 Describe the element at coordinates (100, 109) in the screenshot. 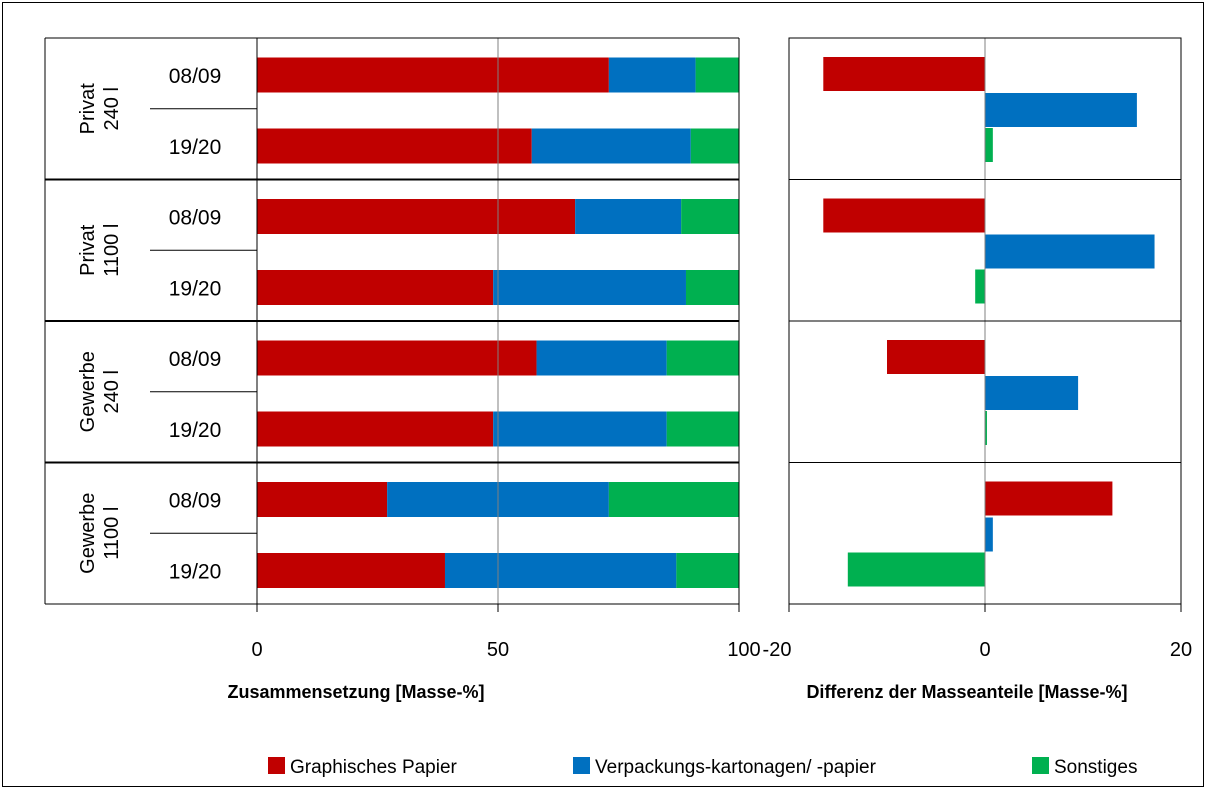

I see `group-label: Privat 240 l` at that location.